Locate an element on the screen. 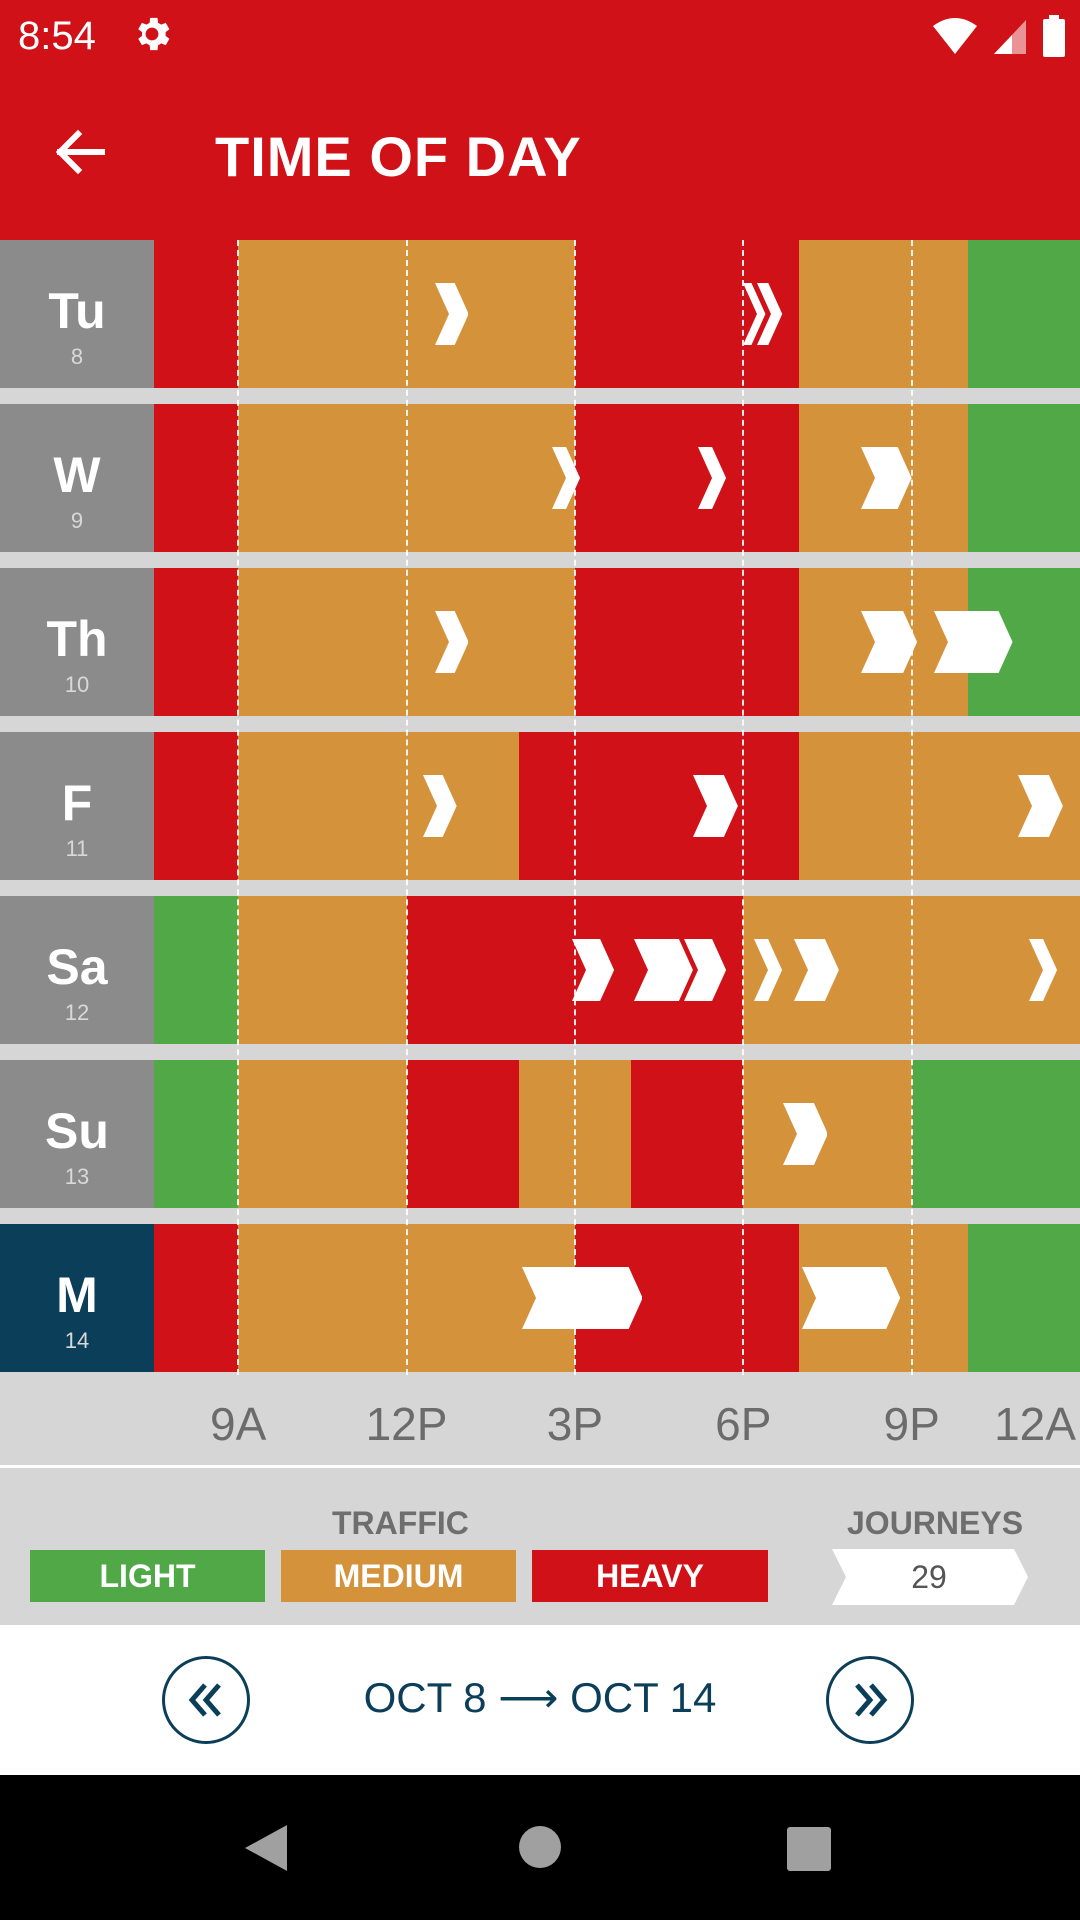 This screenshot has width=1080, height=1920. double-chevron-right-icon is located at coordinates (871, 1700).